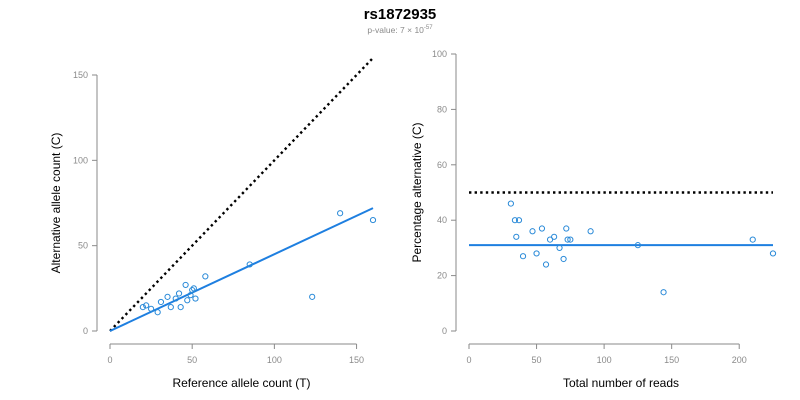  I want to click on chart-title: rs1872935, so click(400, 14).